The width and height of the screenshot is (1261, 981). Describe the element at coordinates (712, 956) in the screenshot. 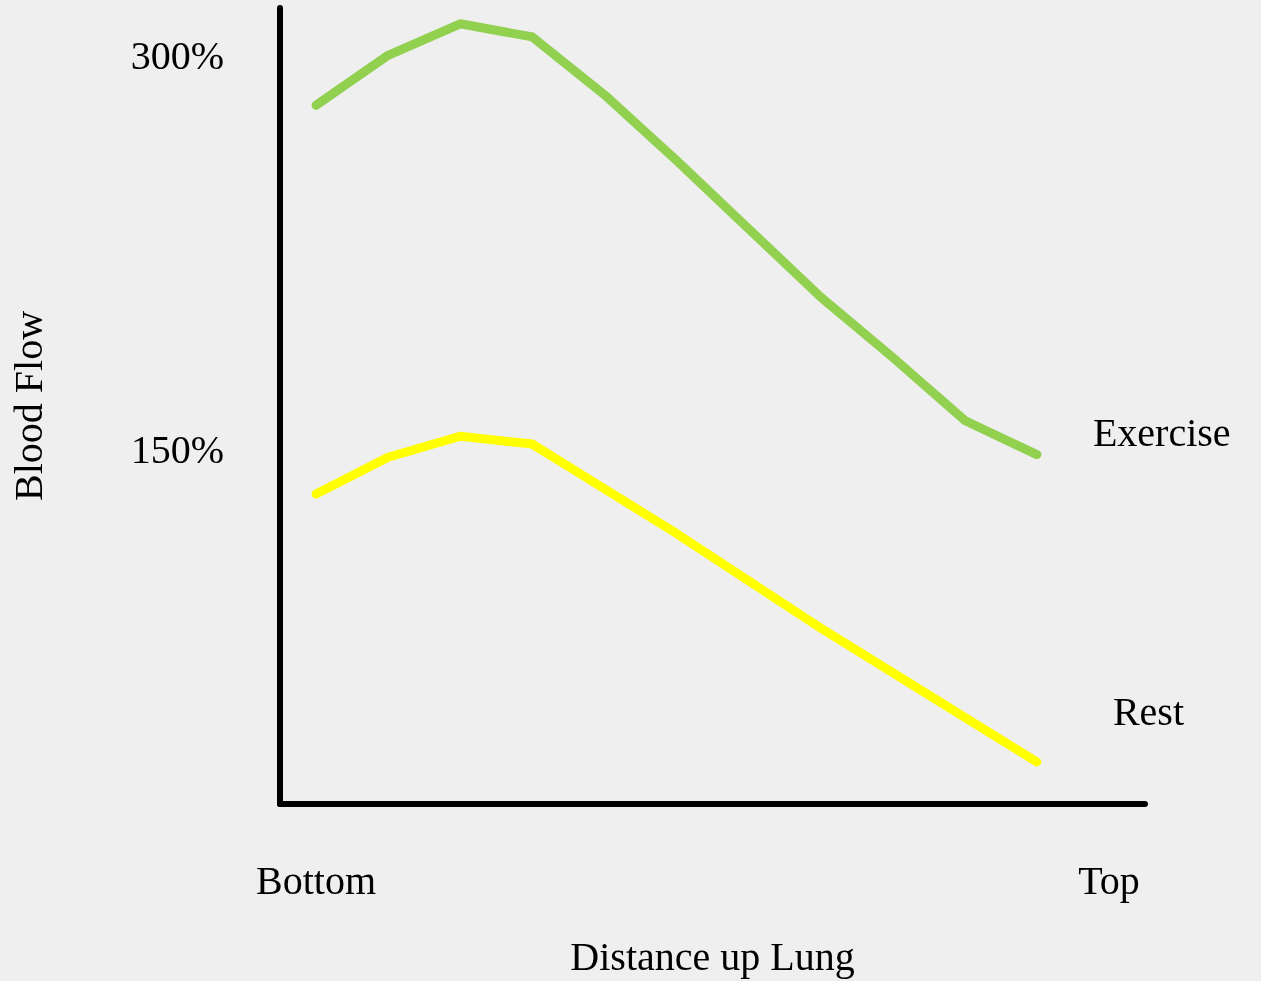

I see `x-axis-title: Distance up Lung` at that location.